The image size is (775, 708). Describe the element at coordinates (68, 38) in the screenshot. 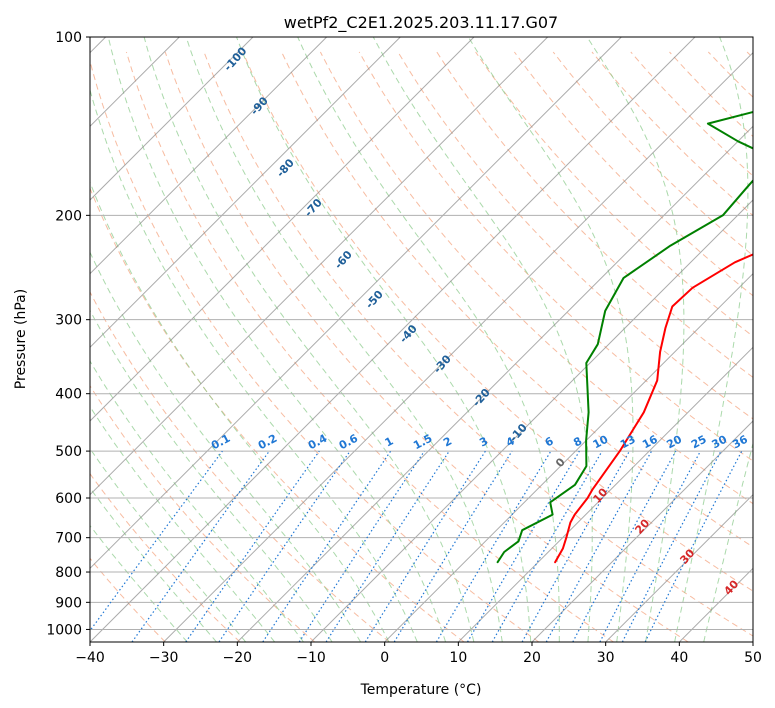

I see `y-tick-label: 100` at that location.